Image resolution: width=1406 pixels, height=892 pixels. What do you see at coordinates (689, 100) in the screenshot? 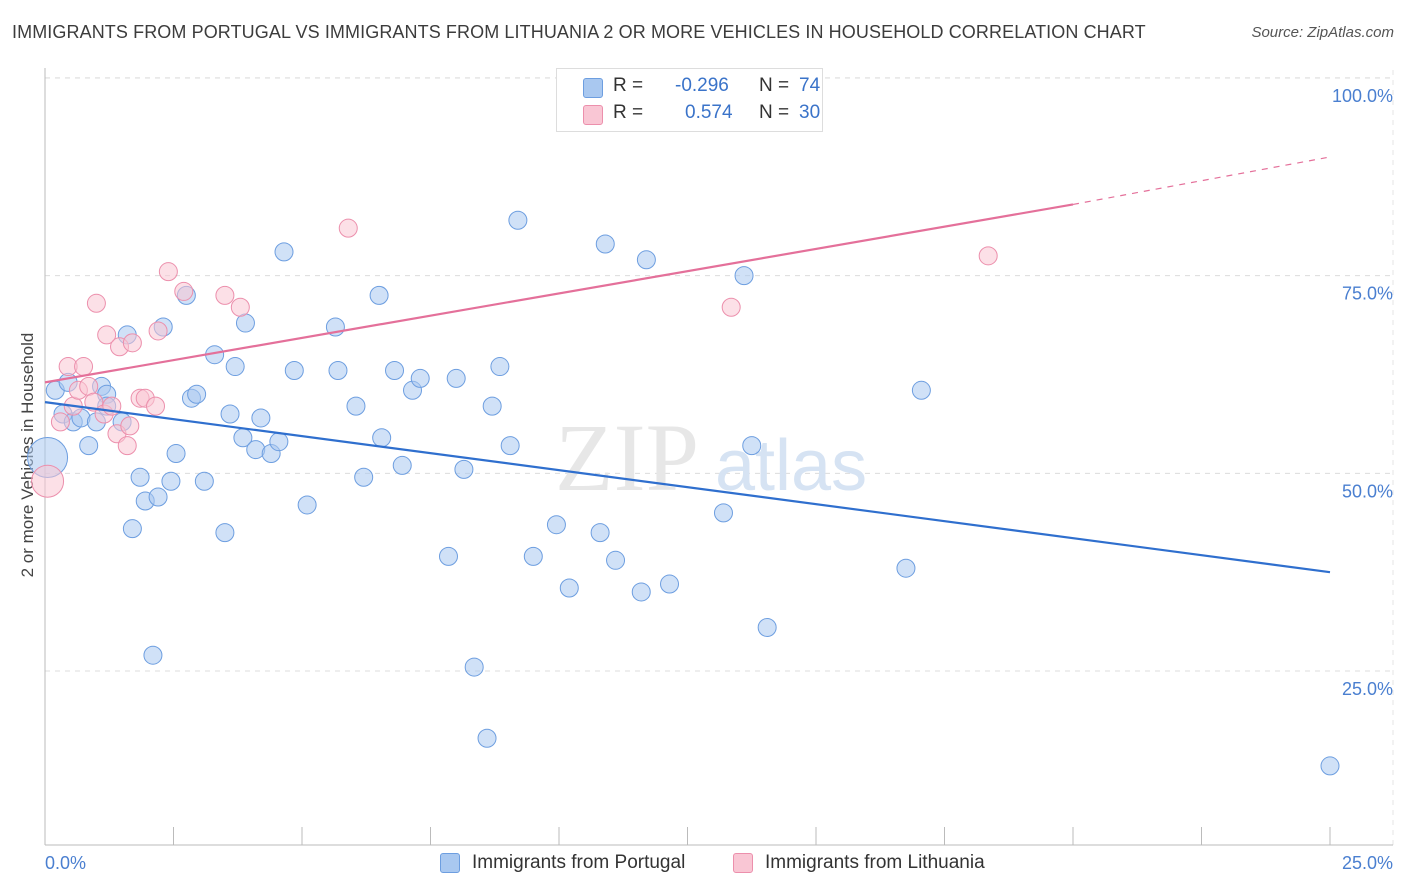
I see `stats-legend: R = -0.296 N = 74 R = 0.574 N = 30` at bounding box center [689, 100].